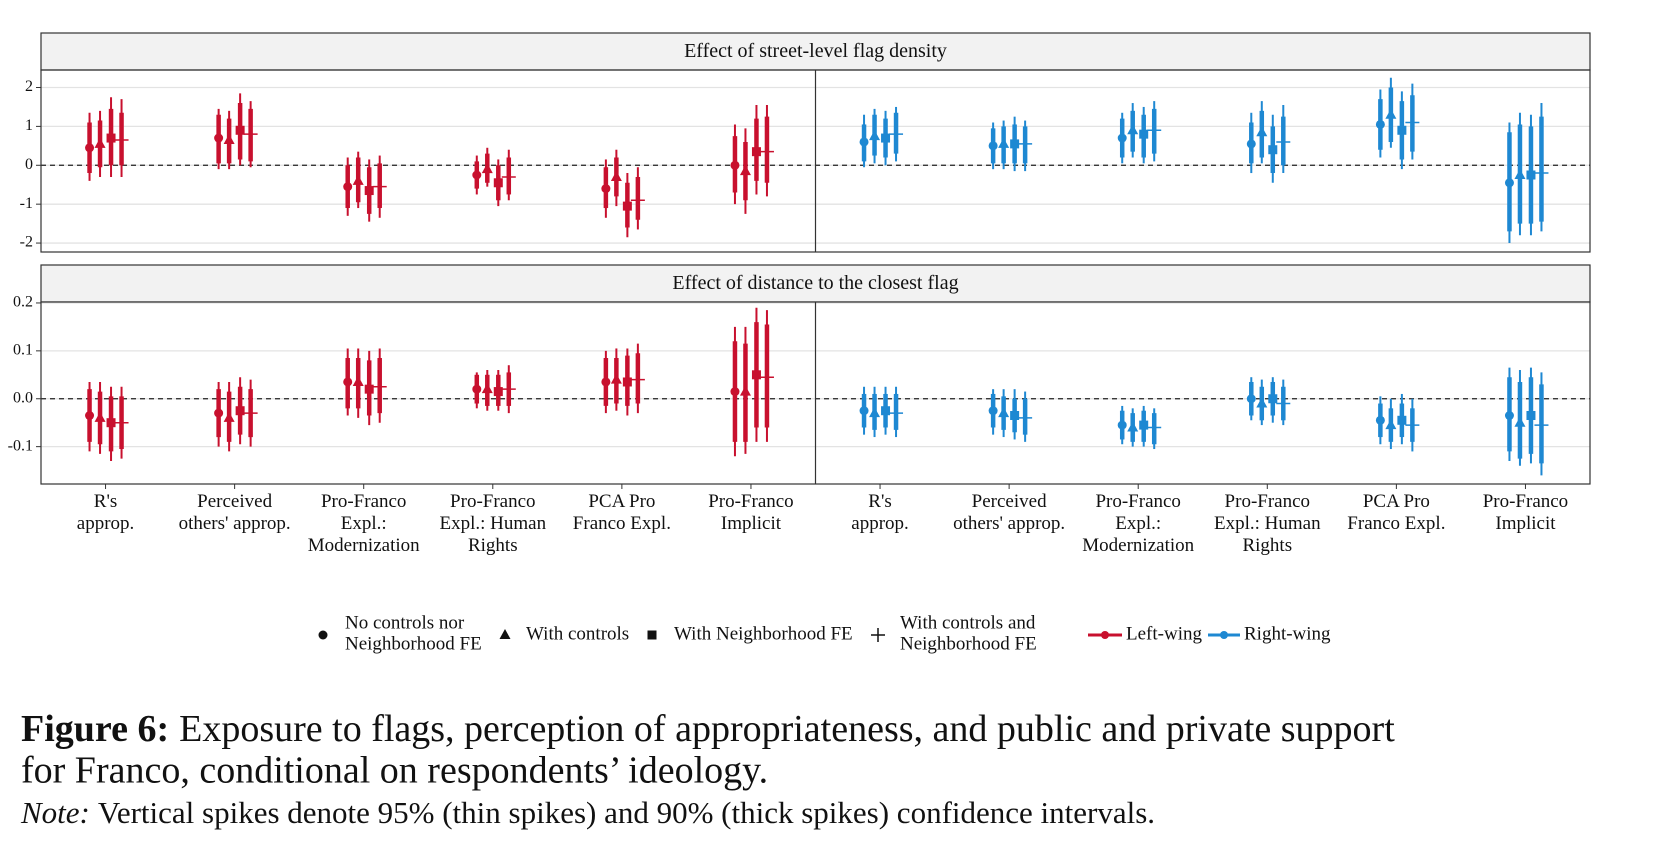 Image resolution: width=1655 pixels, height=846 pixels. What do you see at coordinates (23, 397) in the screenshot?
I see `y-tick-label: 0.0` at bounding box center [23, 397].